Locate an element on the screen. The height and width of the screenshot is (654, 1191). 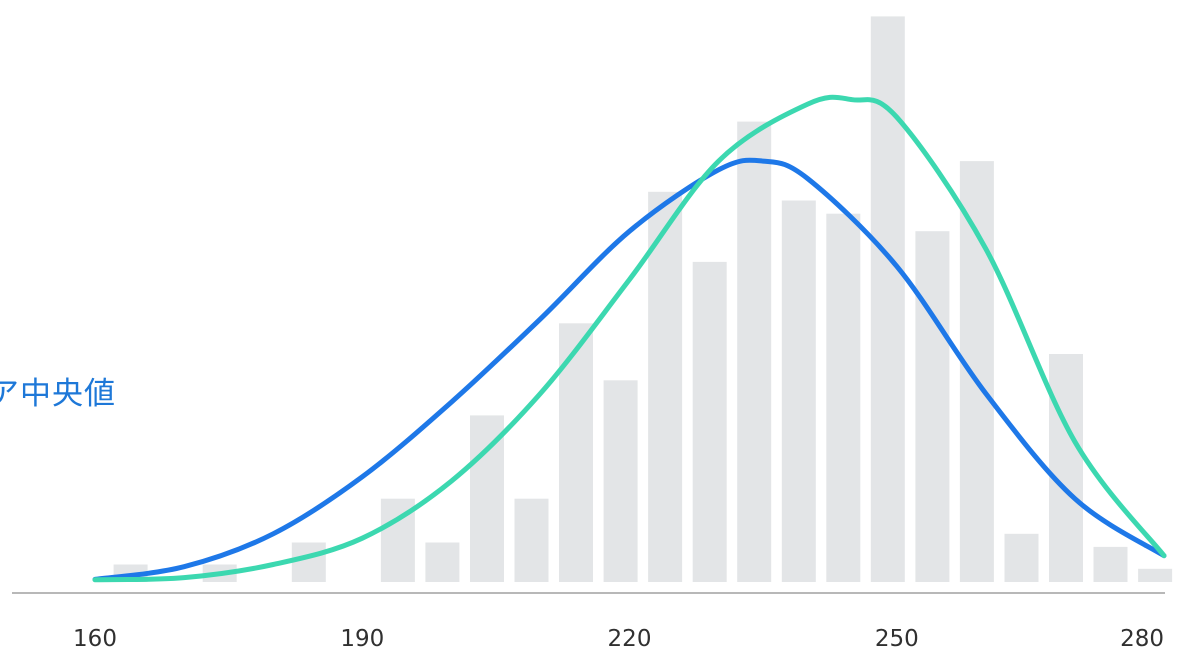
x-tick-label: 190 is located at coordinates (362, 639).